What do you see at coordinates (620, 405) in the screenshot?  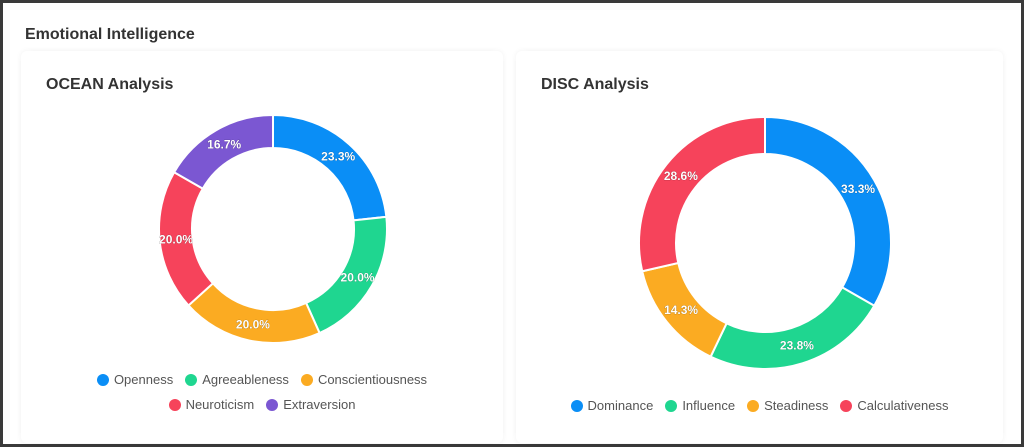 I see `legend-label: Dominance` at bounding box center [620, 405].